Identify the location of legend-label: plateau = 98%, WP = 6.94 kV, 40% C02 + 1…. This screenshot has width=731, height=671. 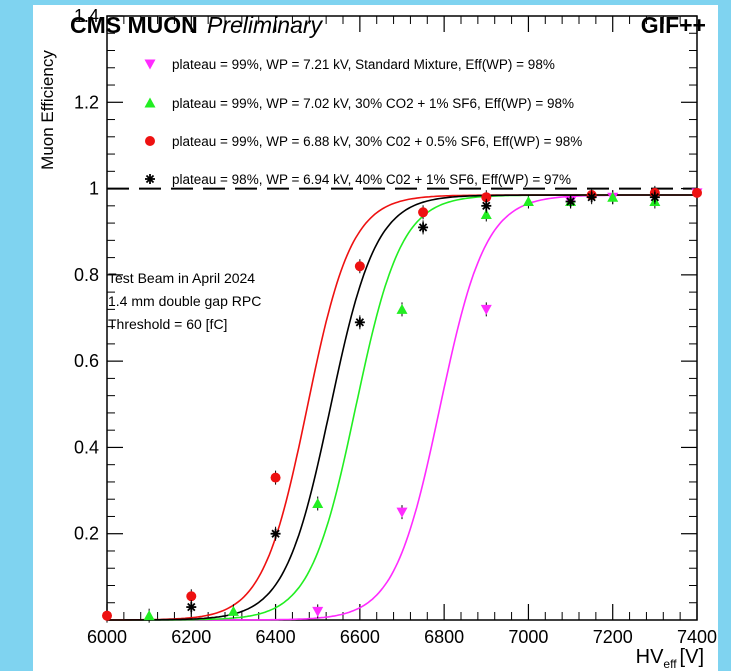
(371, 179).